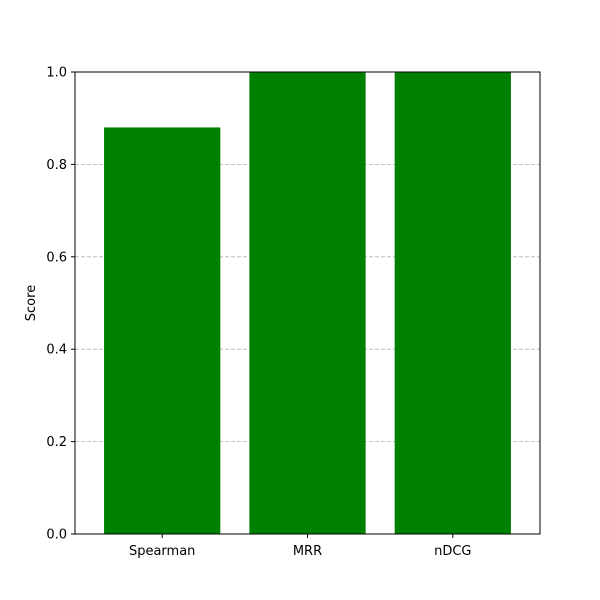 This screenshot has width=600, height=600. What do you see at coordinates (56, 165) in the screenshot?
I see `y-tick-label: 0.8` at bounding box center [56, 165].